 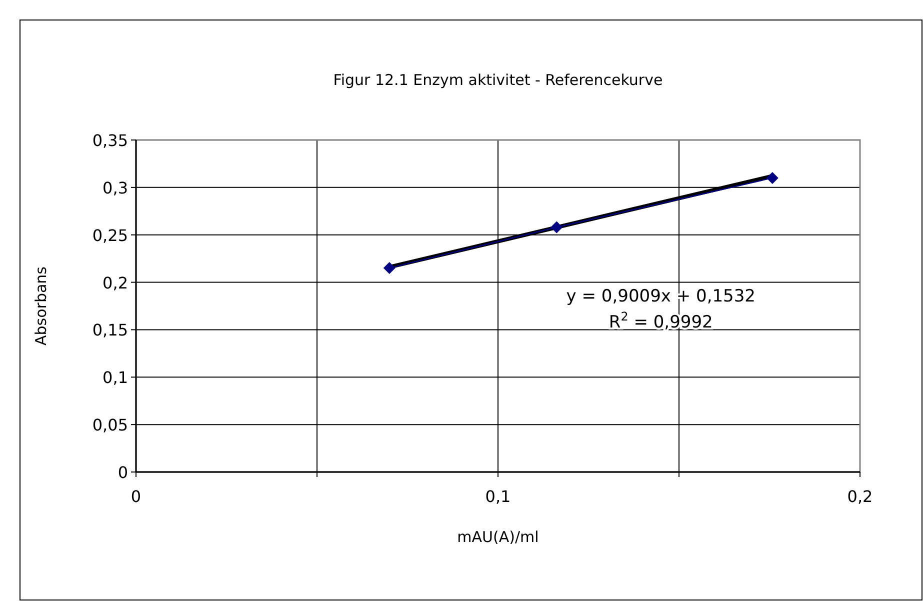 I want to click on y-tick-label: 0,15, so click(x=110, y=330).